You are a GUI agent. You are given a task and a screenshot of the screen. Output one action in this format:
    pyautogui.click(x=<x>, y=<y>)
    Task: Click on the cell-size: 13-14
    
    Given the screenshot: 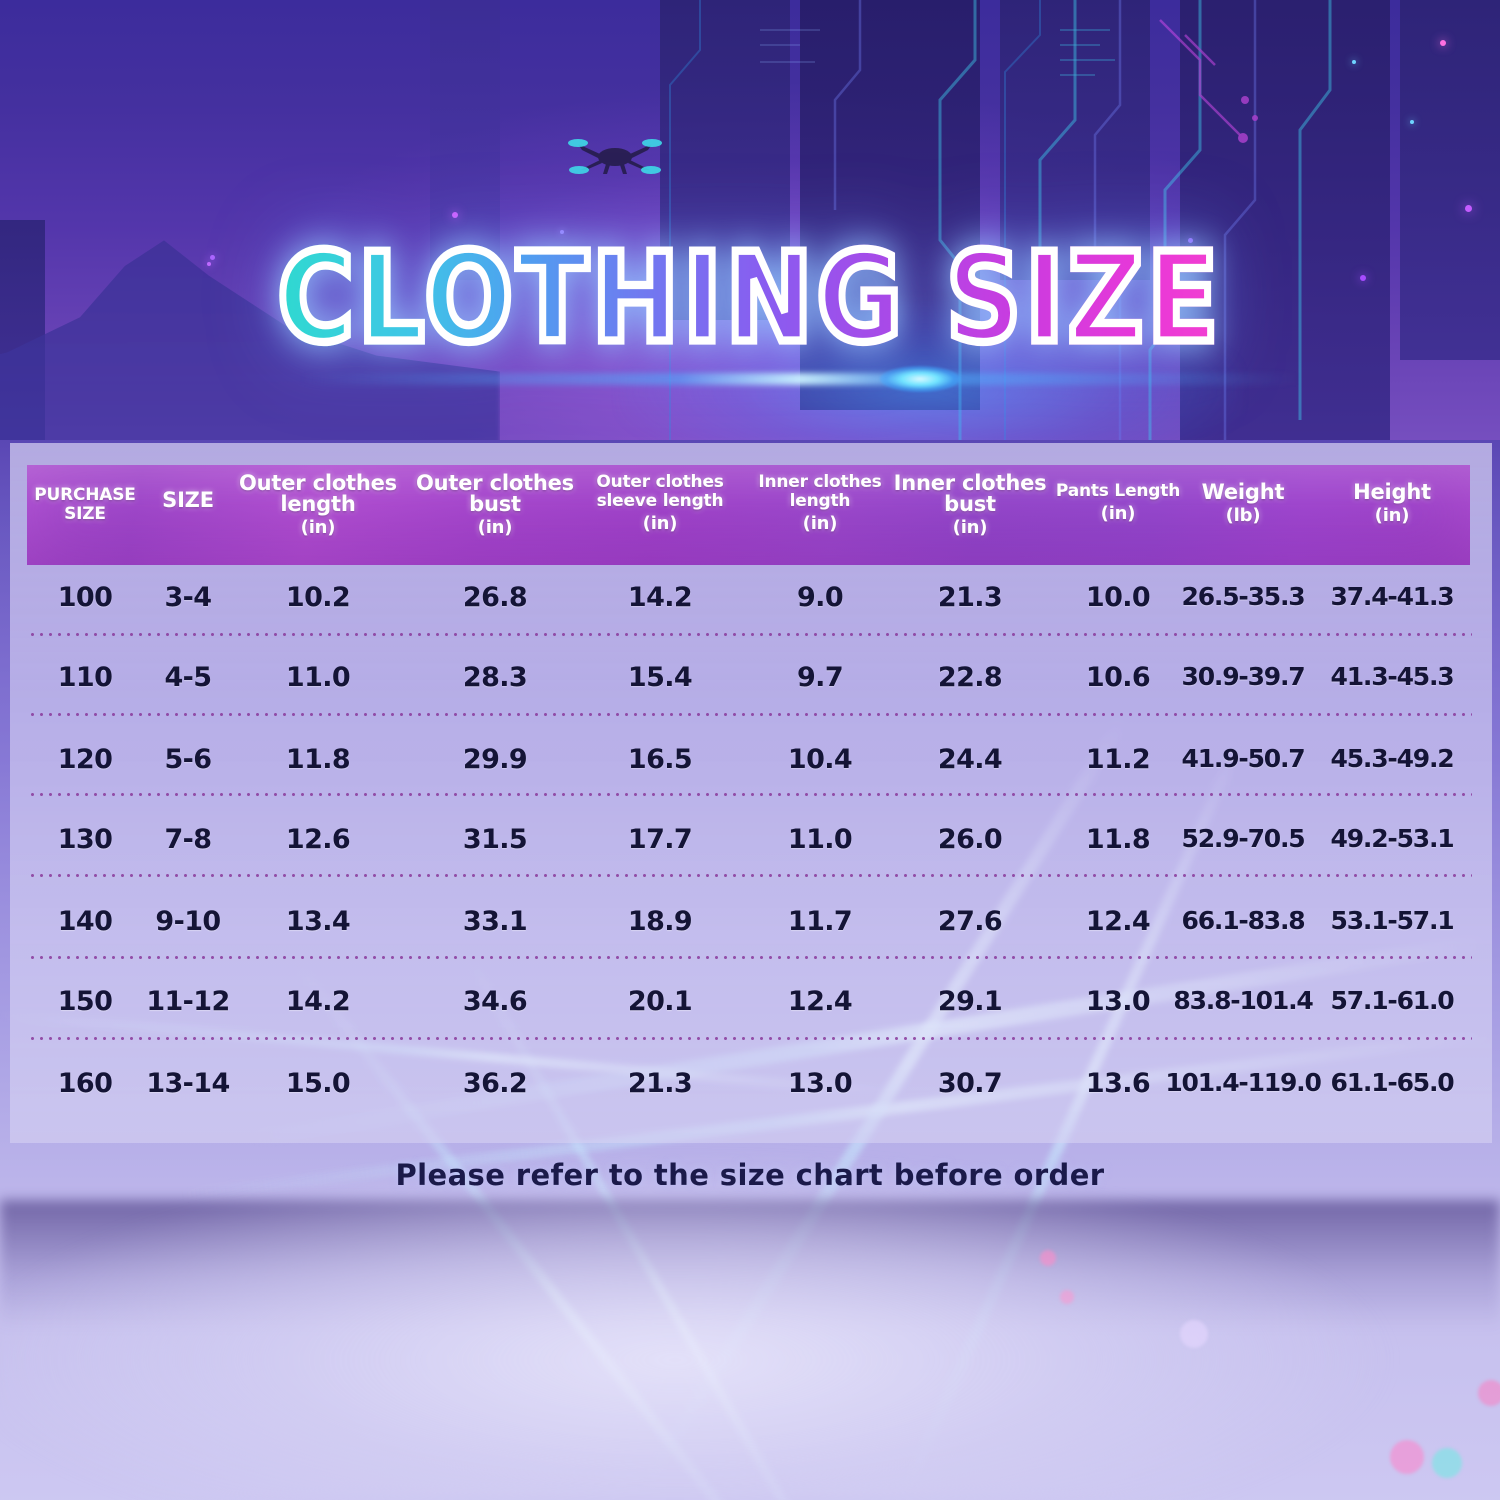 What is the action you would take?
    pyautogui.click(x=188, y=1083)
    